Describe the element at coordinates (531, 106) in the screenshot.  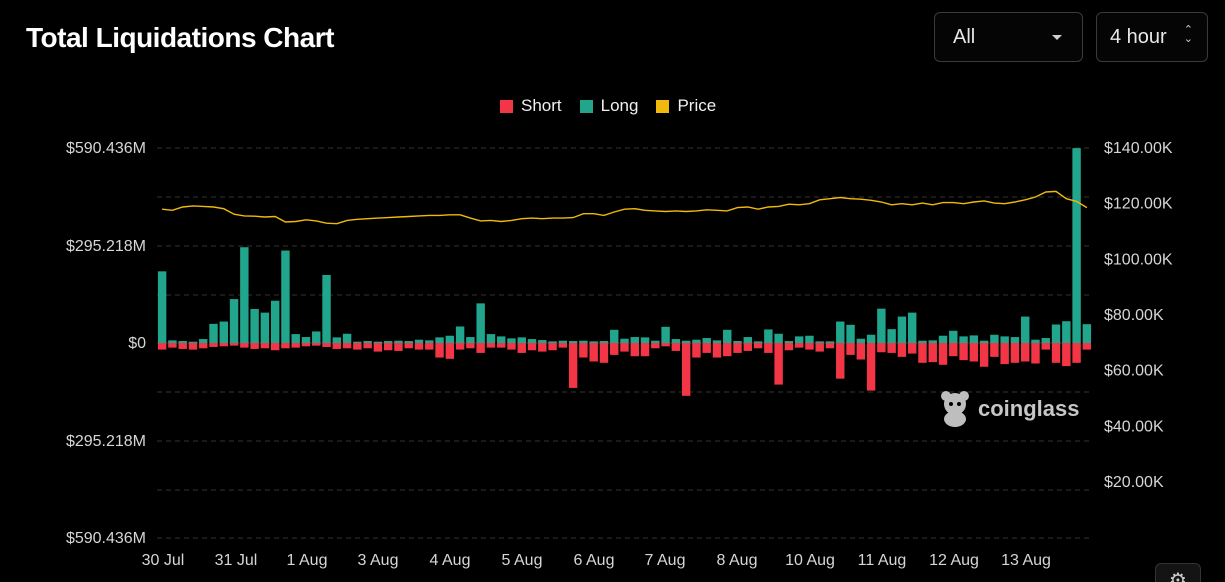
I see `legend-item-short: Short` at that location.